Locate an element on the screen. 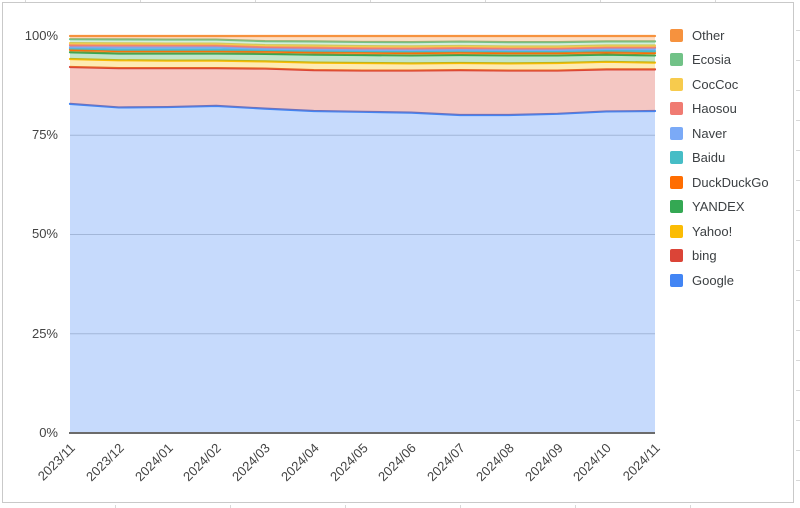  legend-label: CocCoc is located at coordinates (715, 84).